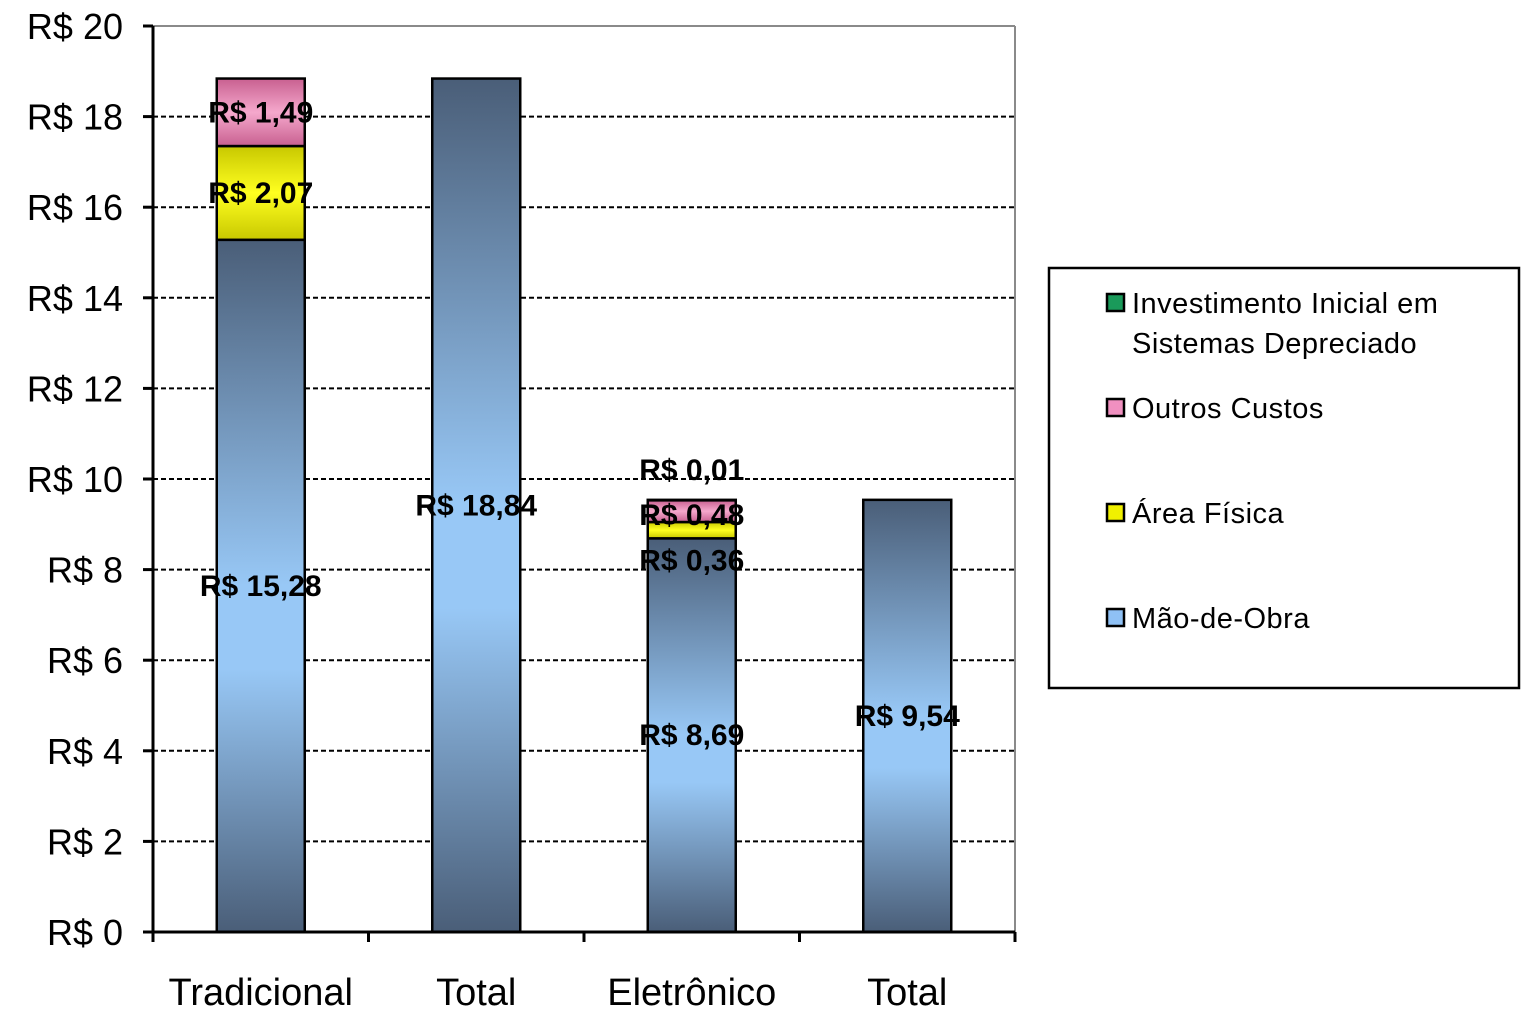 The height and width of the screenshot is (1011, 1521). I want to click on legend-label: Mão-de-Obra, so click(1221, 619).